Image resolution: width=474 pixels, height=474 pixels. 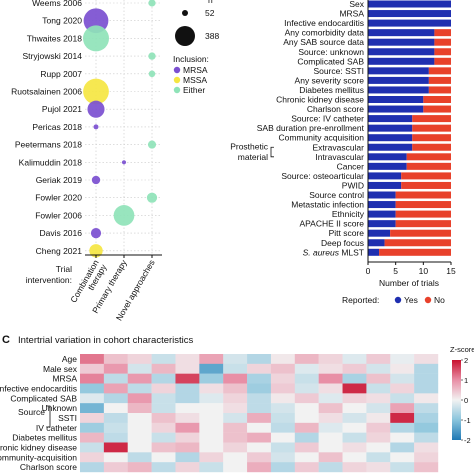 What do you see at coordinates (338, 71) in the screenshot?
I see `stack-category-label: Source: SSTI` at bounding box center [338, 71].